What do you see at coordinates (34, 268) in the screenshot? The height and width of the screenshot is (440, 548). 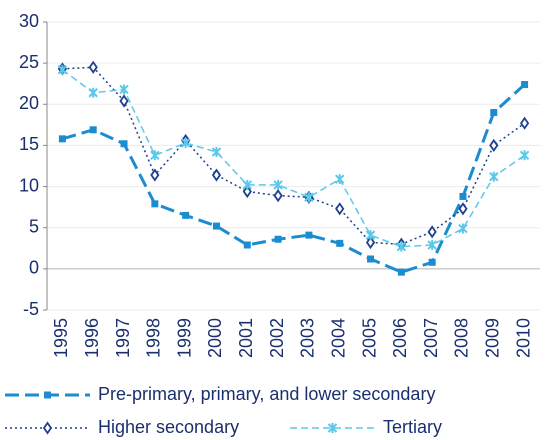 I see `y-tick-label: 0` at bounding box center [34, 268].